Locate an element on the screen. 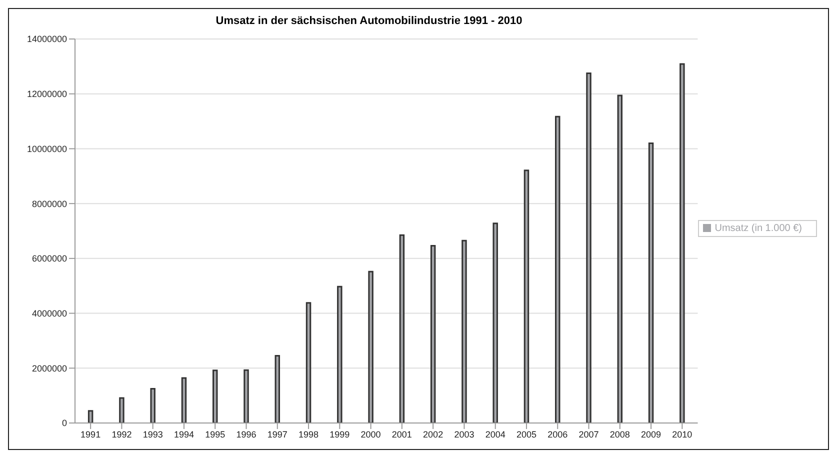 This screenshot has height=456, width=837. chart-title: Umsatz in der sächsischen Automobilindustrie 1991 - 2010 is located at coordinates (369, 21).